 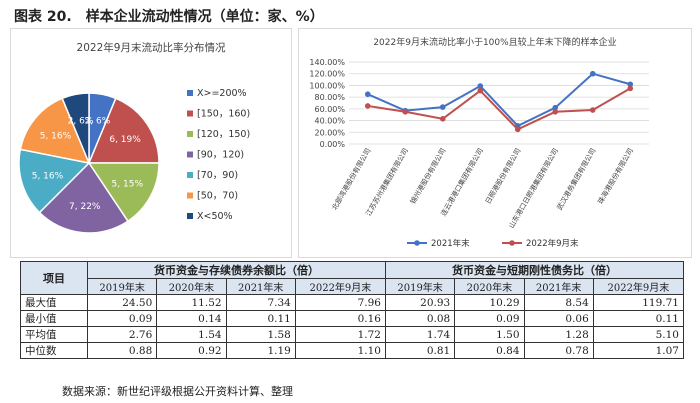 I want to click on table-cell: 1.10, so click(x=340, y=350).